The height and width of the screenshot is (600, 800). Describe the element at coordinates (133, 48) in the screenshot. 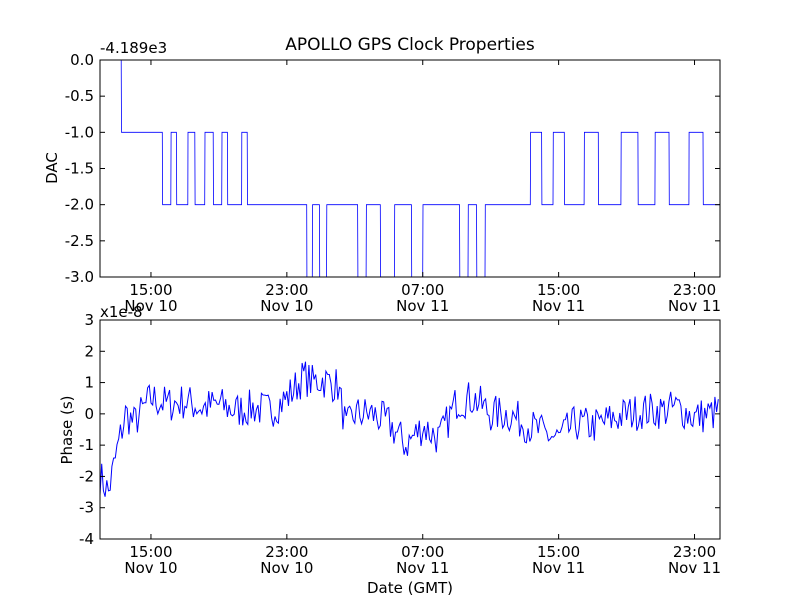

I see `top-offset-label: -4.189e3` at that location.